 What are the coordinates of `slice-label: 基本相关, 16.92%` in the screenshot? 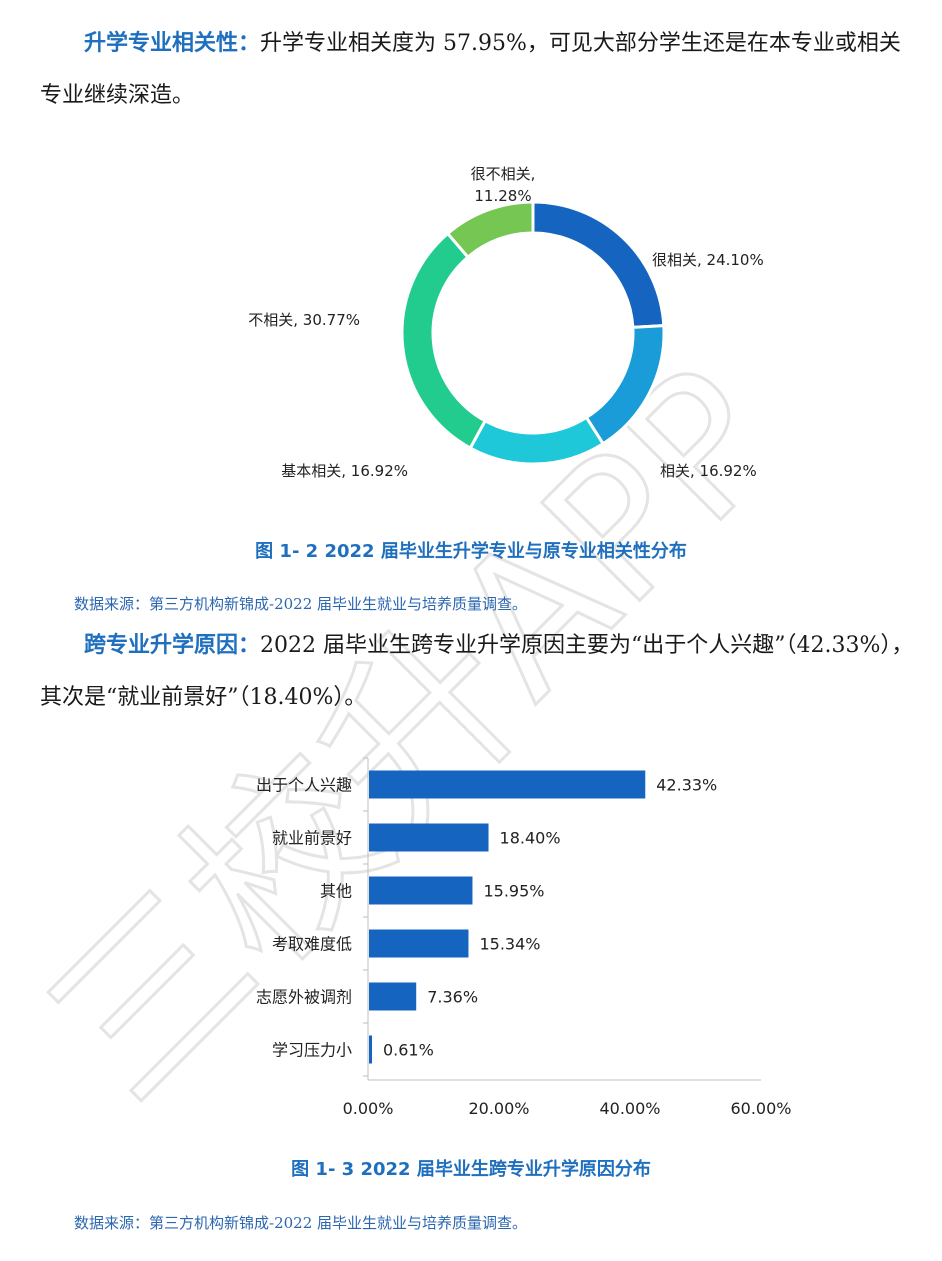 It's located at (344, 471).